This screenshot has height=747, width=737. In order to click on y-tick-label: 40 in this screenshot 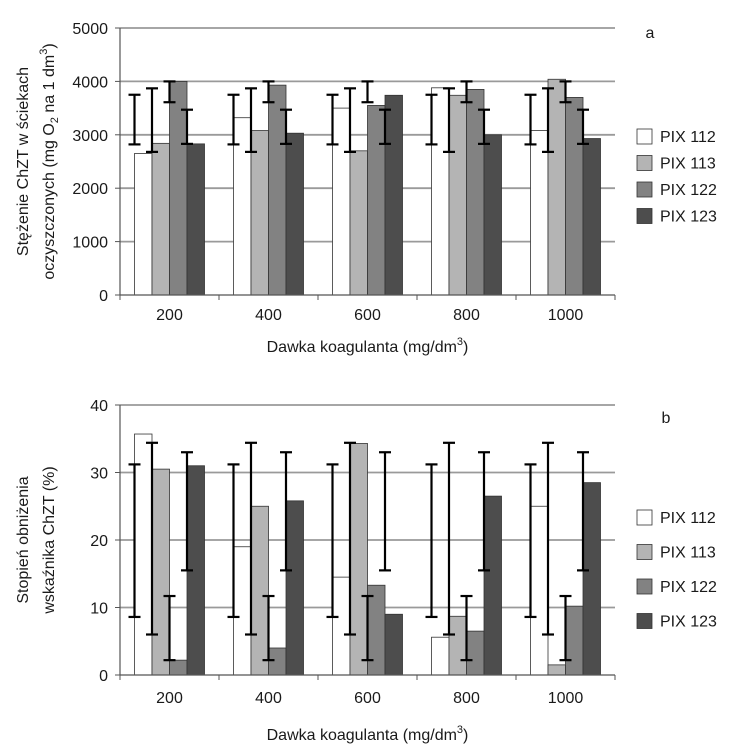, I will do `click(99, 406)`.